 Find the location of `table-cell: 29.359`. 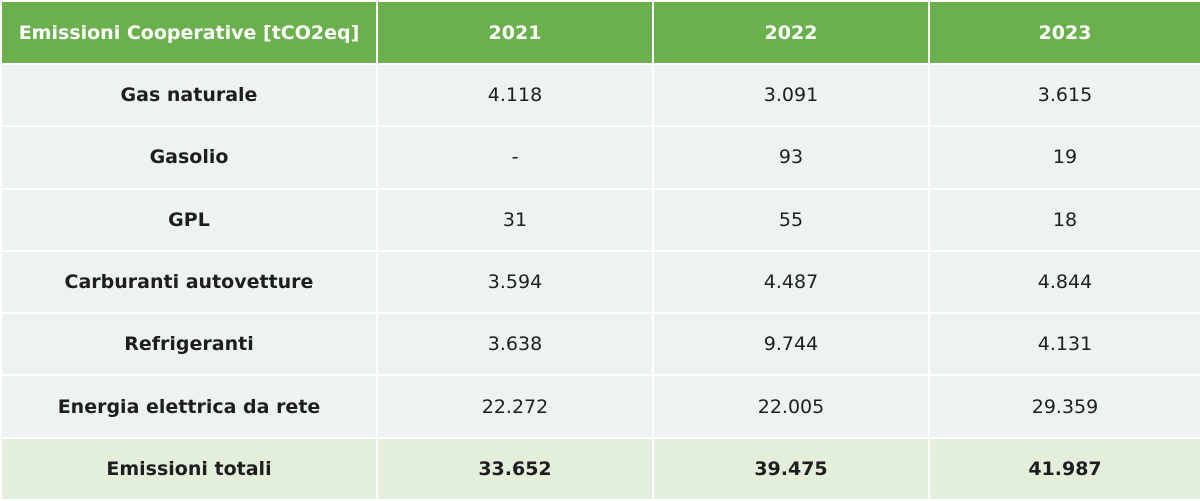

table-cell: 29.359 is located at coordinates (1064, 406).